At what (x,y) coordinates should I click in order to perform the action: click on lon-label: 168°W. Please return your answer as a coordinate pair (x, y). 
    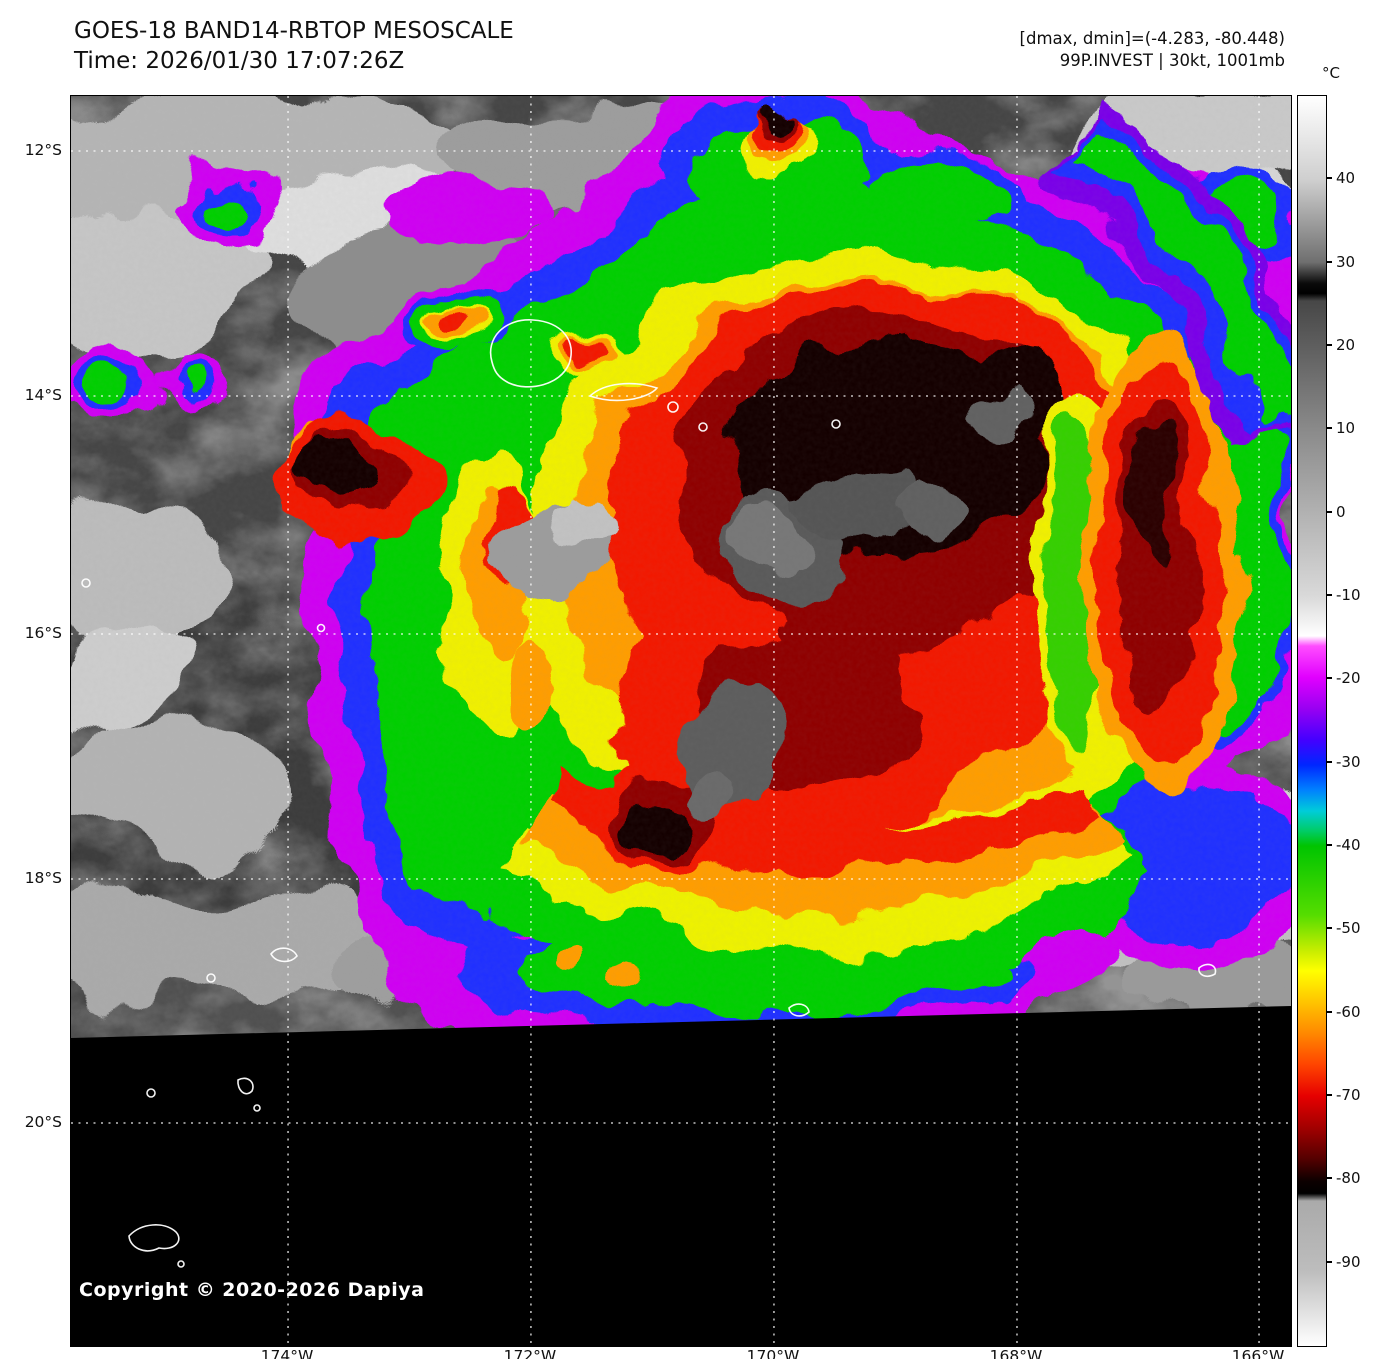
    Looking at the image, I should click on (1016, 1353).